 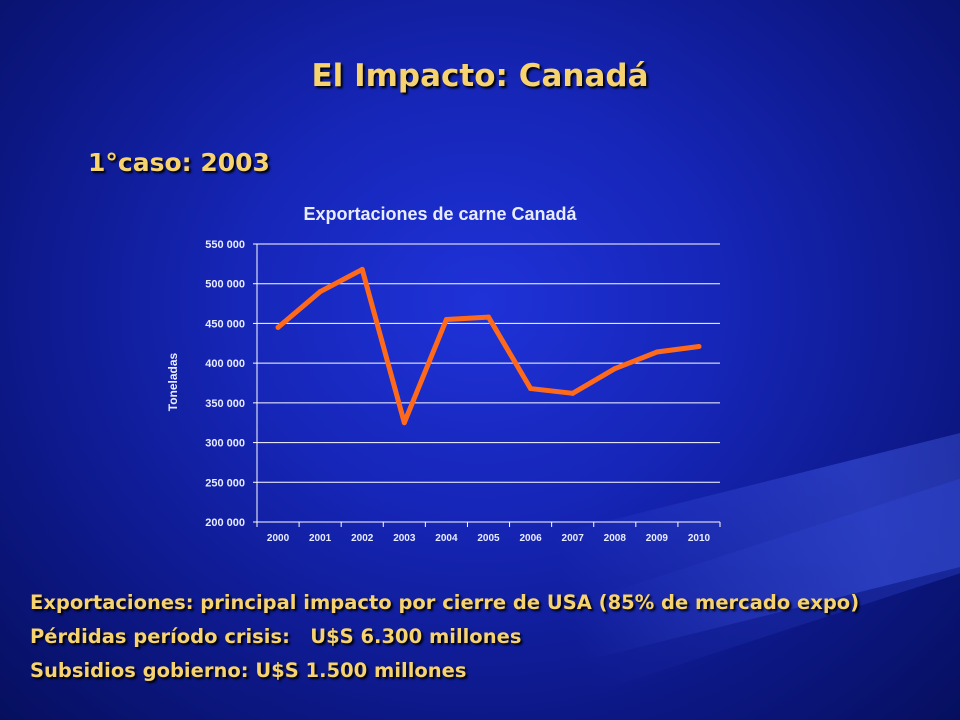 I want to click on x-tick-label: 2008, so click(x=615, y=538).